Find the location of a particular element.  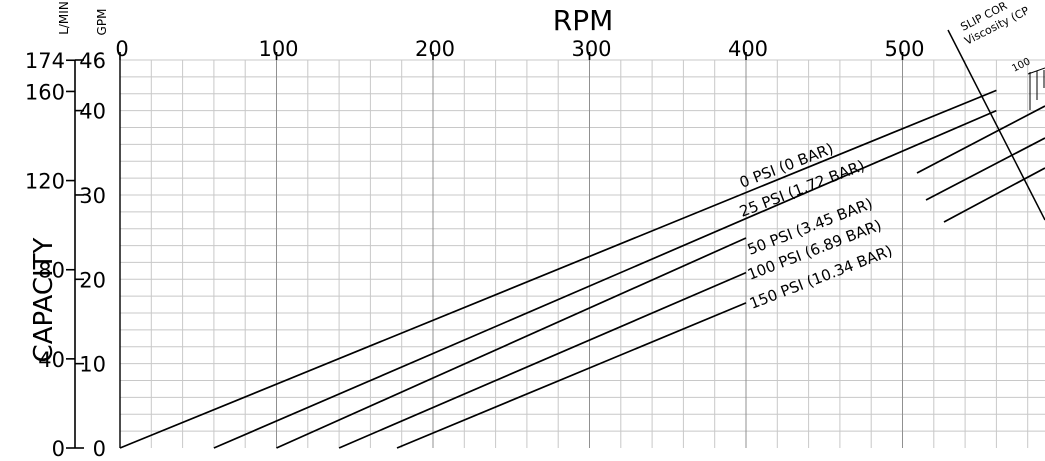

slip-scale-line is located at coordinates (1036, 71).